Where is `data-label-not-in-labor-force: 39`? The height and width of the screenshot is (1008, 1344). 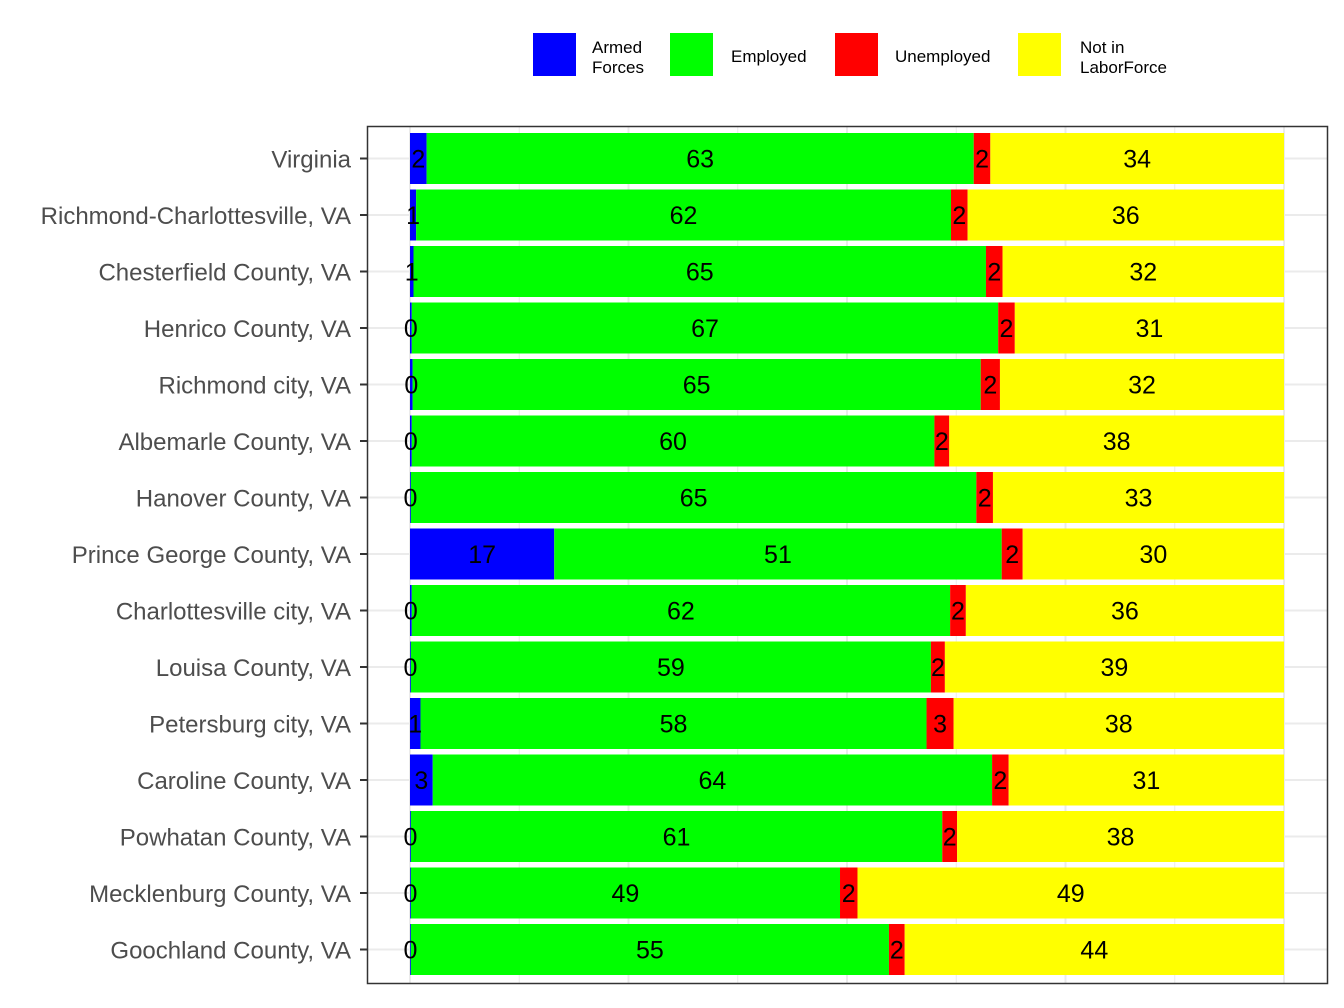
data-label-not-in-labor-force: 39 is located at coordinates (1115, 668).